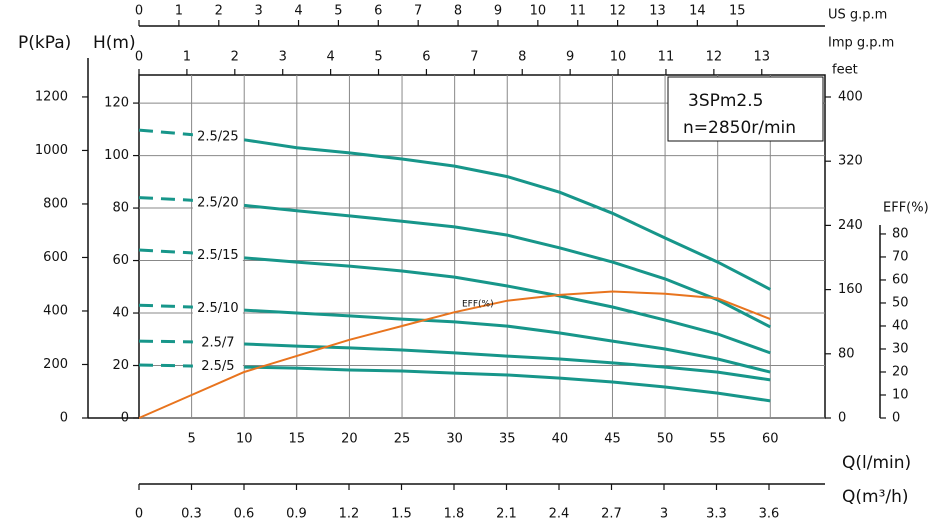 The height and width of the screenshot is (526, 950). What do you see at coordinates (617, 11) in the screenshot?
I see `us_gpm-tick-label: 12` at bounding box center [617, 11].